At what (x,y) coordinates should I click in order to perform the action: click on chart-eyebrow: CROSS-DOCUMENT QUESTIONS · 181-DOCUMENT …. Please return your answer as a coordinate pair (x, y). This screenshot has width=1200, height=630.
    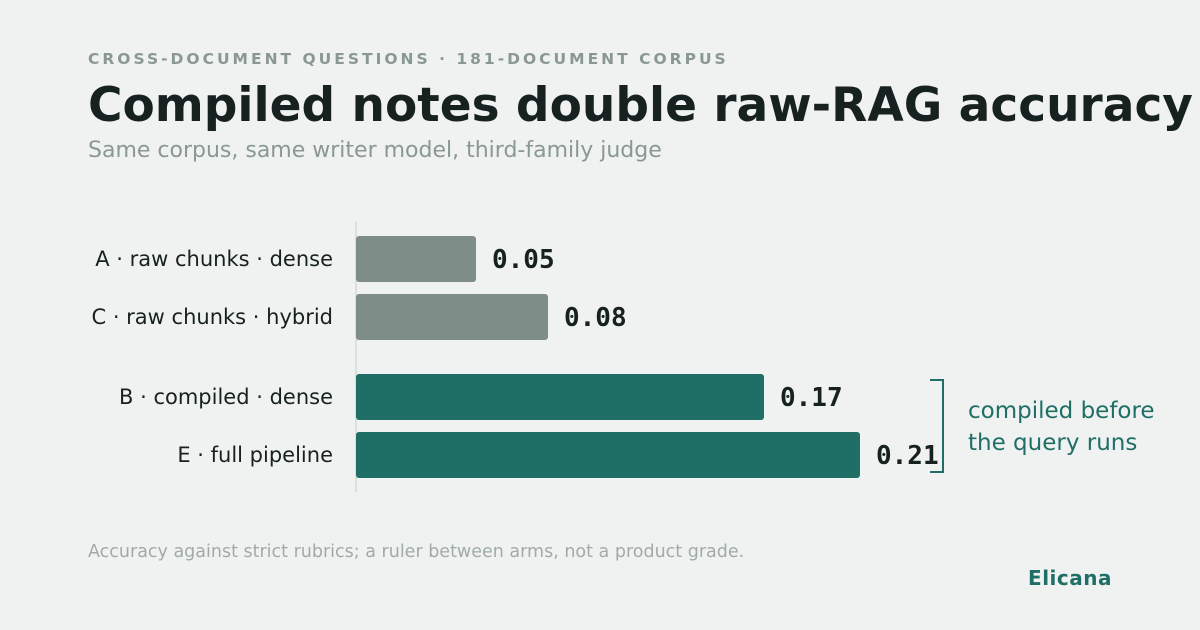
    Looking at the image, I should click on (408, 59).